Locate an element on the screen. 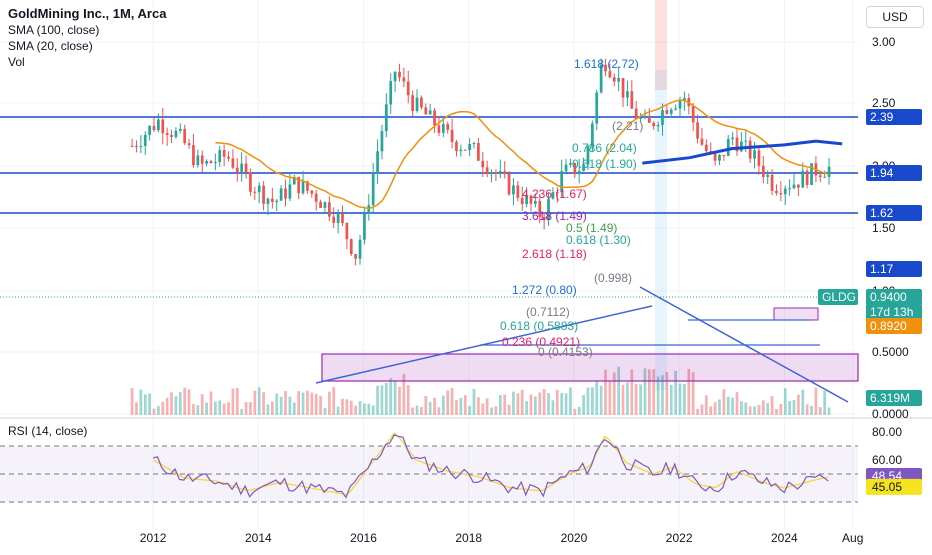 The width and height of the screenshot is (932, 555). price-badge-label: 2.39 is located at coordinates (882, 117).